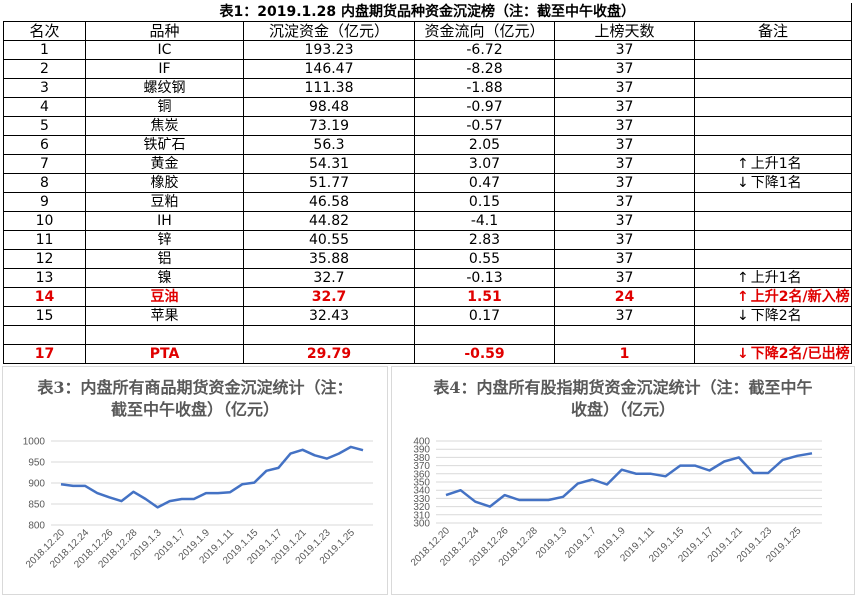 Image resolution: width=855 pixels, height=595 pixels. Describe the element at coordinates (164, 221) in the screenshot. I see `cell-name: IH` at that location.